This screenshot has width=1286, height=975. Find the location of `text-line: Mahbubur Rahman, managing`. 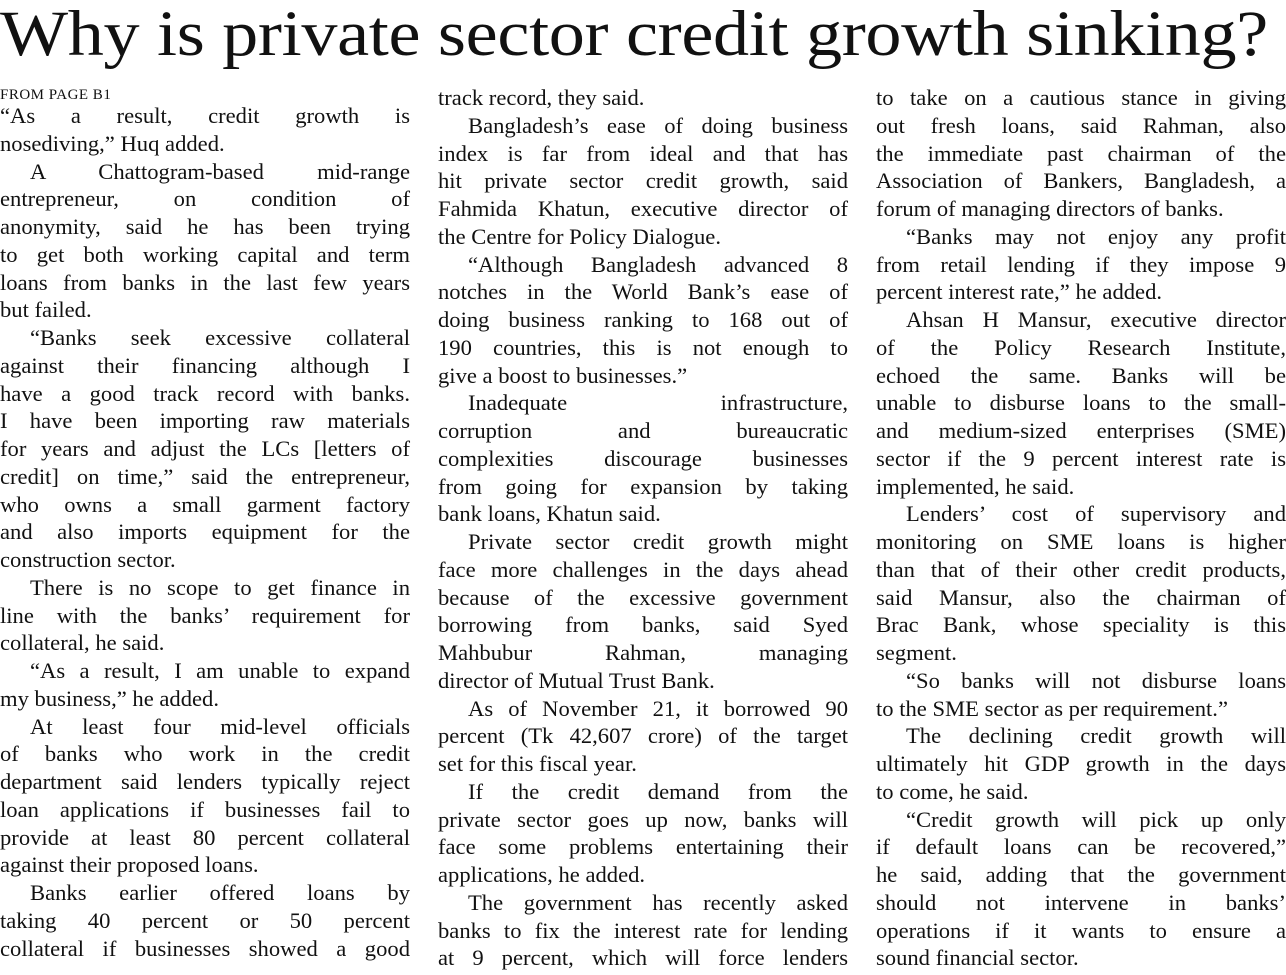

text-line: Mahbubur Rahman, managing is located at coordinates (643, 652).